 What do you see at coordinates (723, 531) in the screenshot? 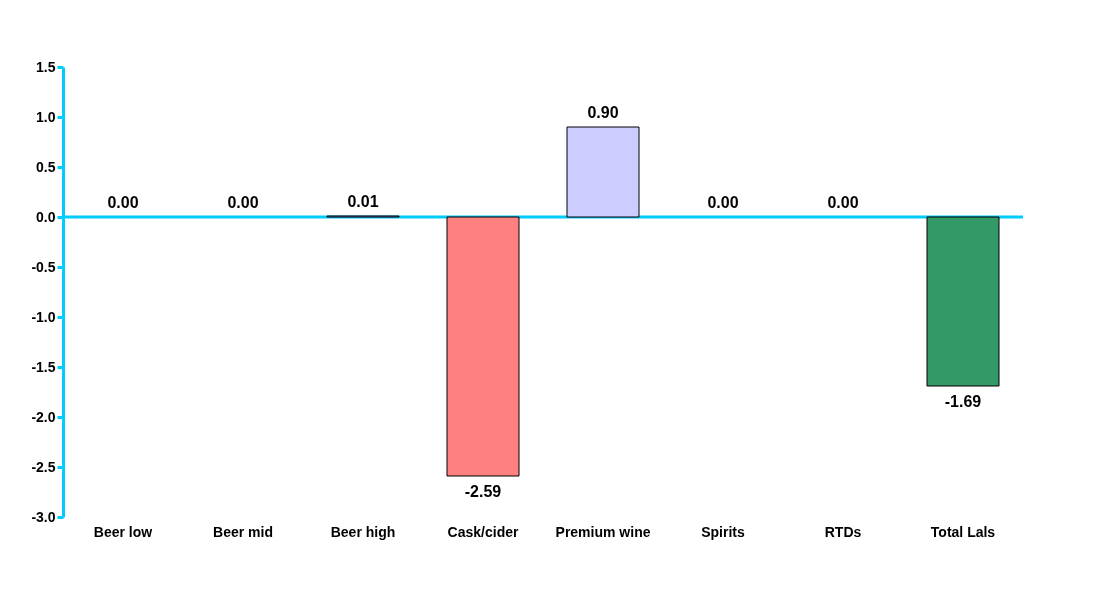
I see `x-tick-label: Spirits` at bounding box center [723, 531].